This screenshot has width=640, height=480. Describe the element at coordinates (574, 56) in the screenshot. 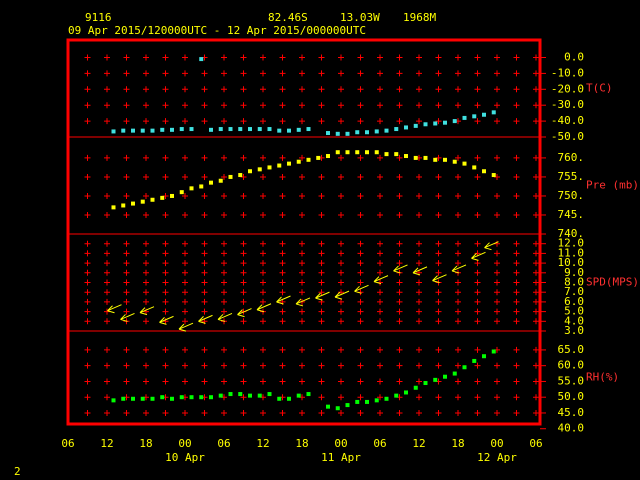

I see `y-tick-label: 0.0` at that location.